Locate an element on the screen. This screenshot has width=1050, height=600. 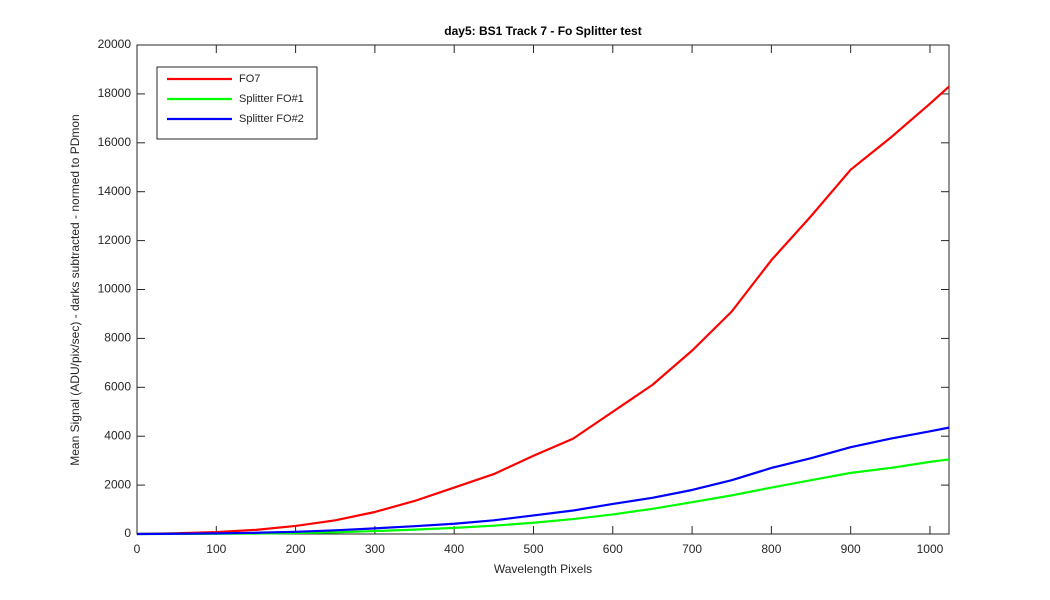
y-tick-label: 8000 is located at coordinates (117, 338).